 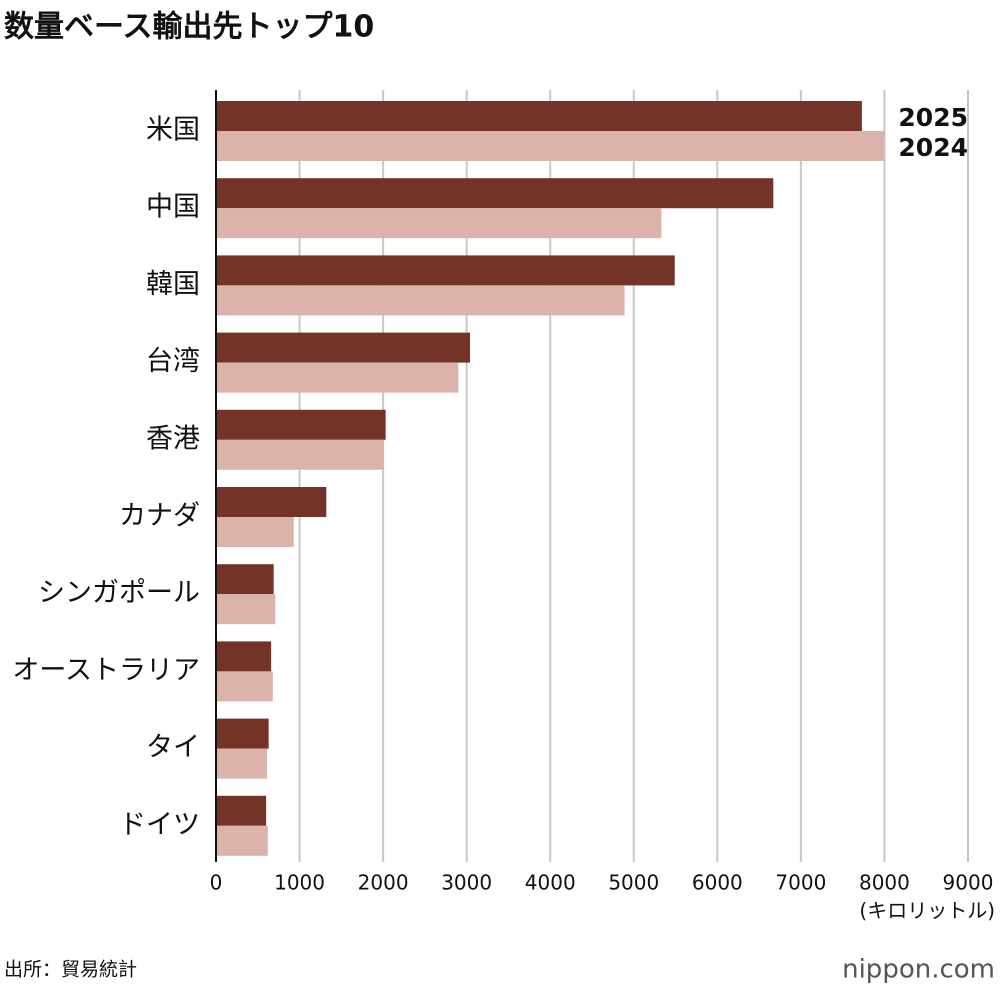 What do you see at coordinates (933, 147) in the screenshot?
I see `legend-label: 2024` at bounding box center [933, 147].